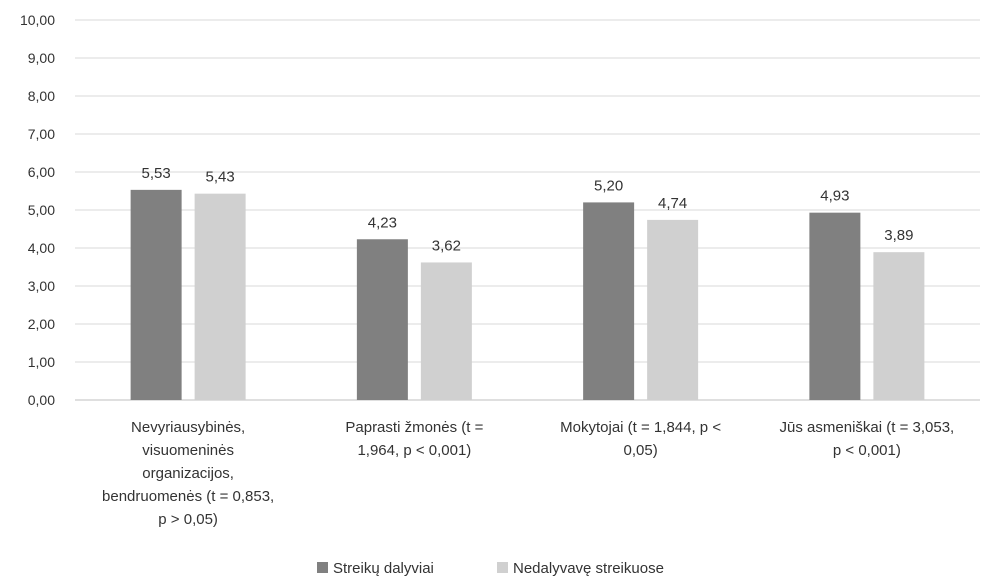 This screenshot has height=581, width=987. What do you see at coordinates (414, 450) in the screenshot?
I see `x-tick-label: 1,964, p < 0,001)` at bounding box center [414, 450].